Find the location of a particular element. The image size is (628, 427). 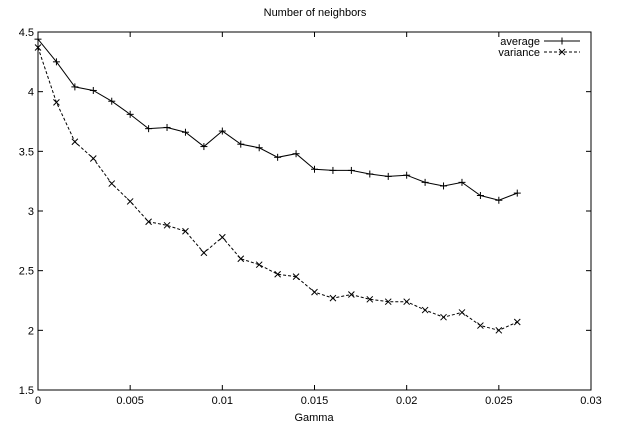

y-tick-label: 4.5 is located at coordinates (26, 33).